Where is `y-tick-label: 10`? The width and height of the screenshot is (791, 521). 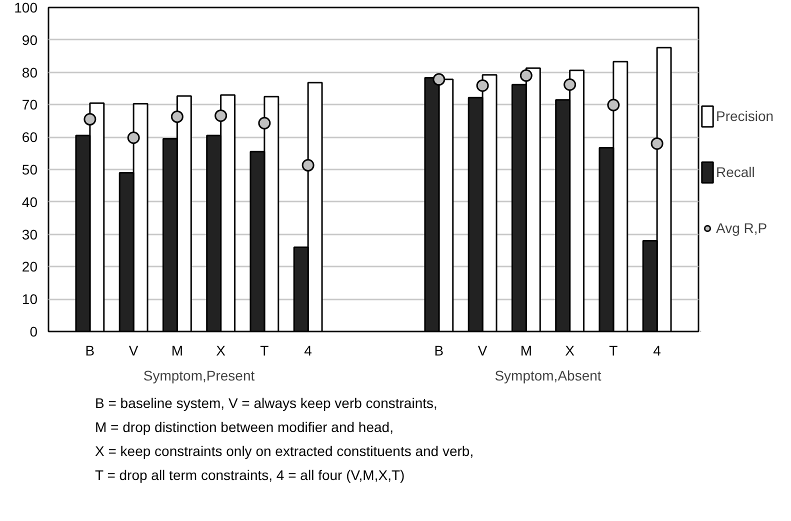 y-tick-label: 10 is located at coordinates (30, 299).